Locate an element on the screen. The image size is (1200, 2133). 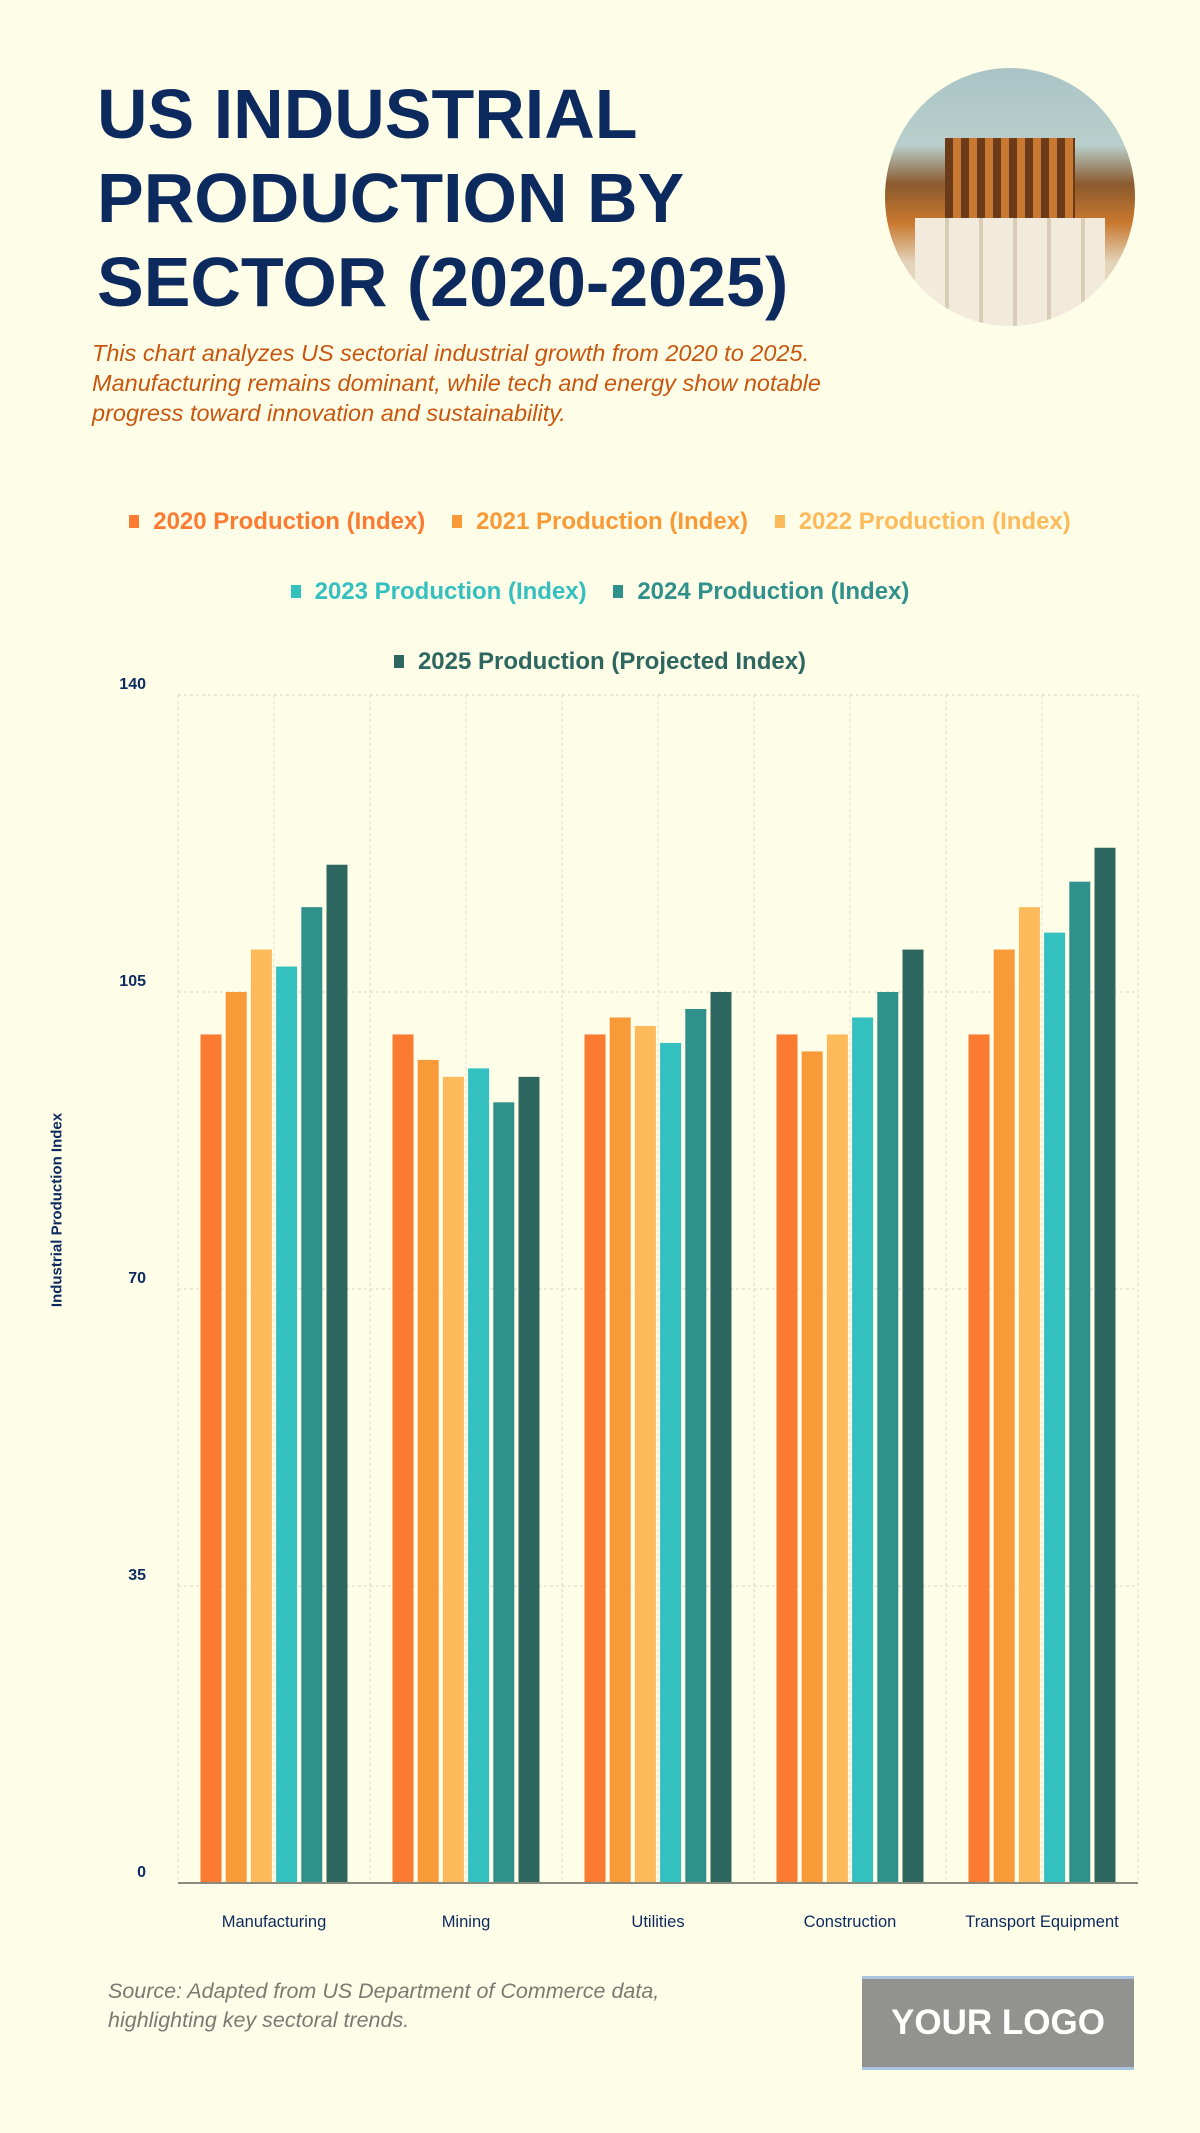
y-tick-label: 105 is located at coordinates (132, 981).